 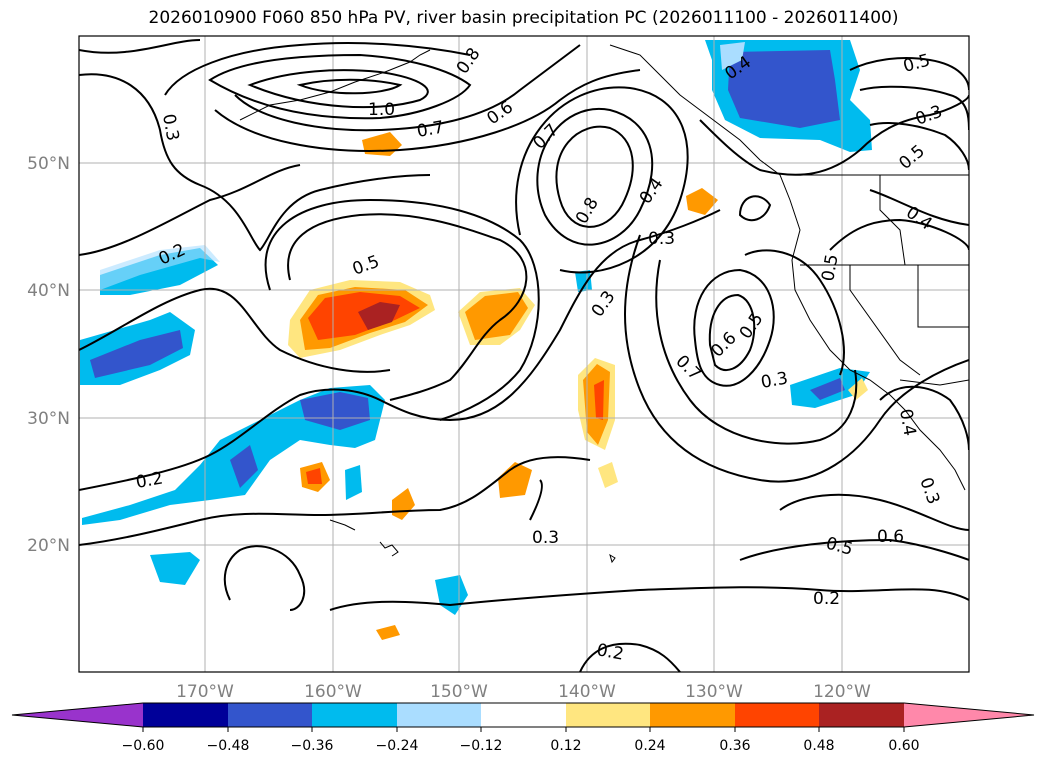 I want to click on colorbar-tick: 0.36, so click(x=734, y=746).